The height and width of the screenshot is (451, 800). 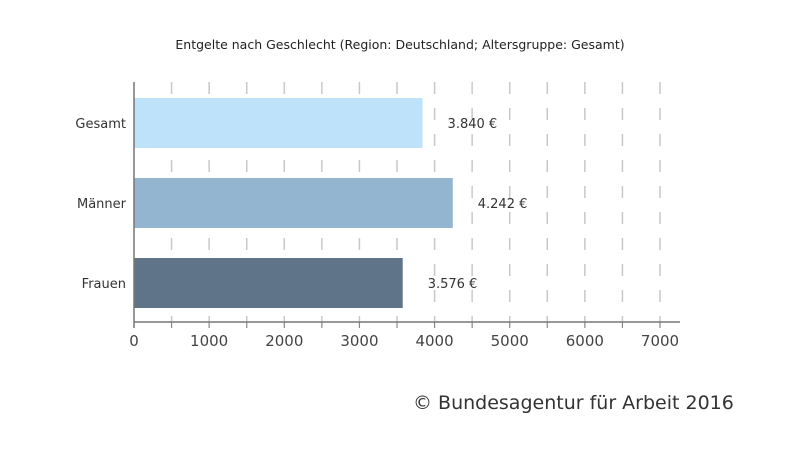 I want to click on category-label: Gesamt, so click(x=100, y=124).